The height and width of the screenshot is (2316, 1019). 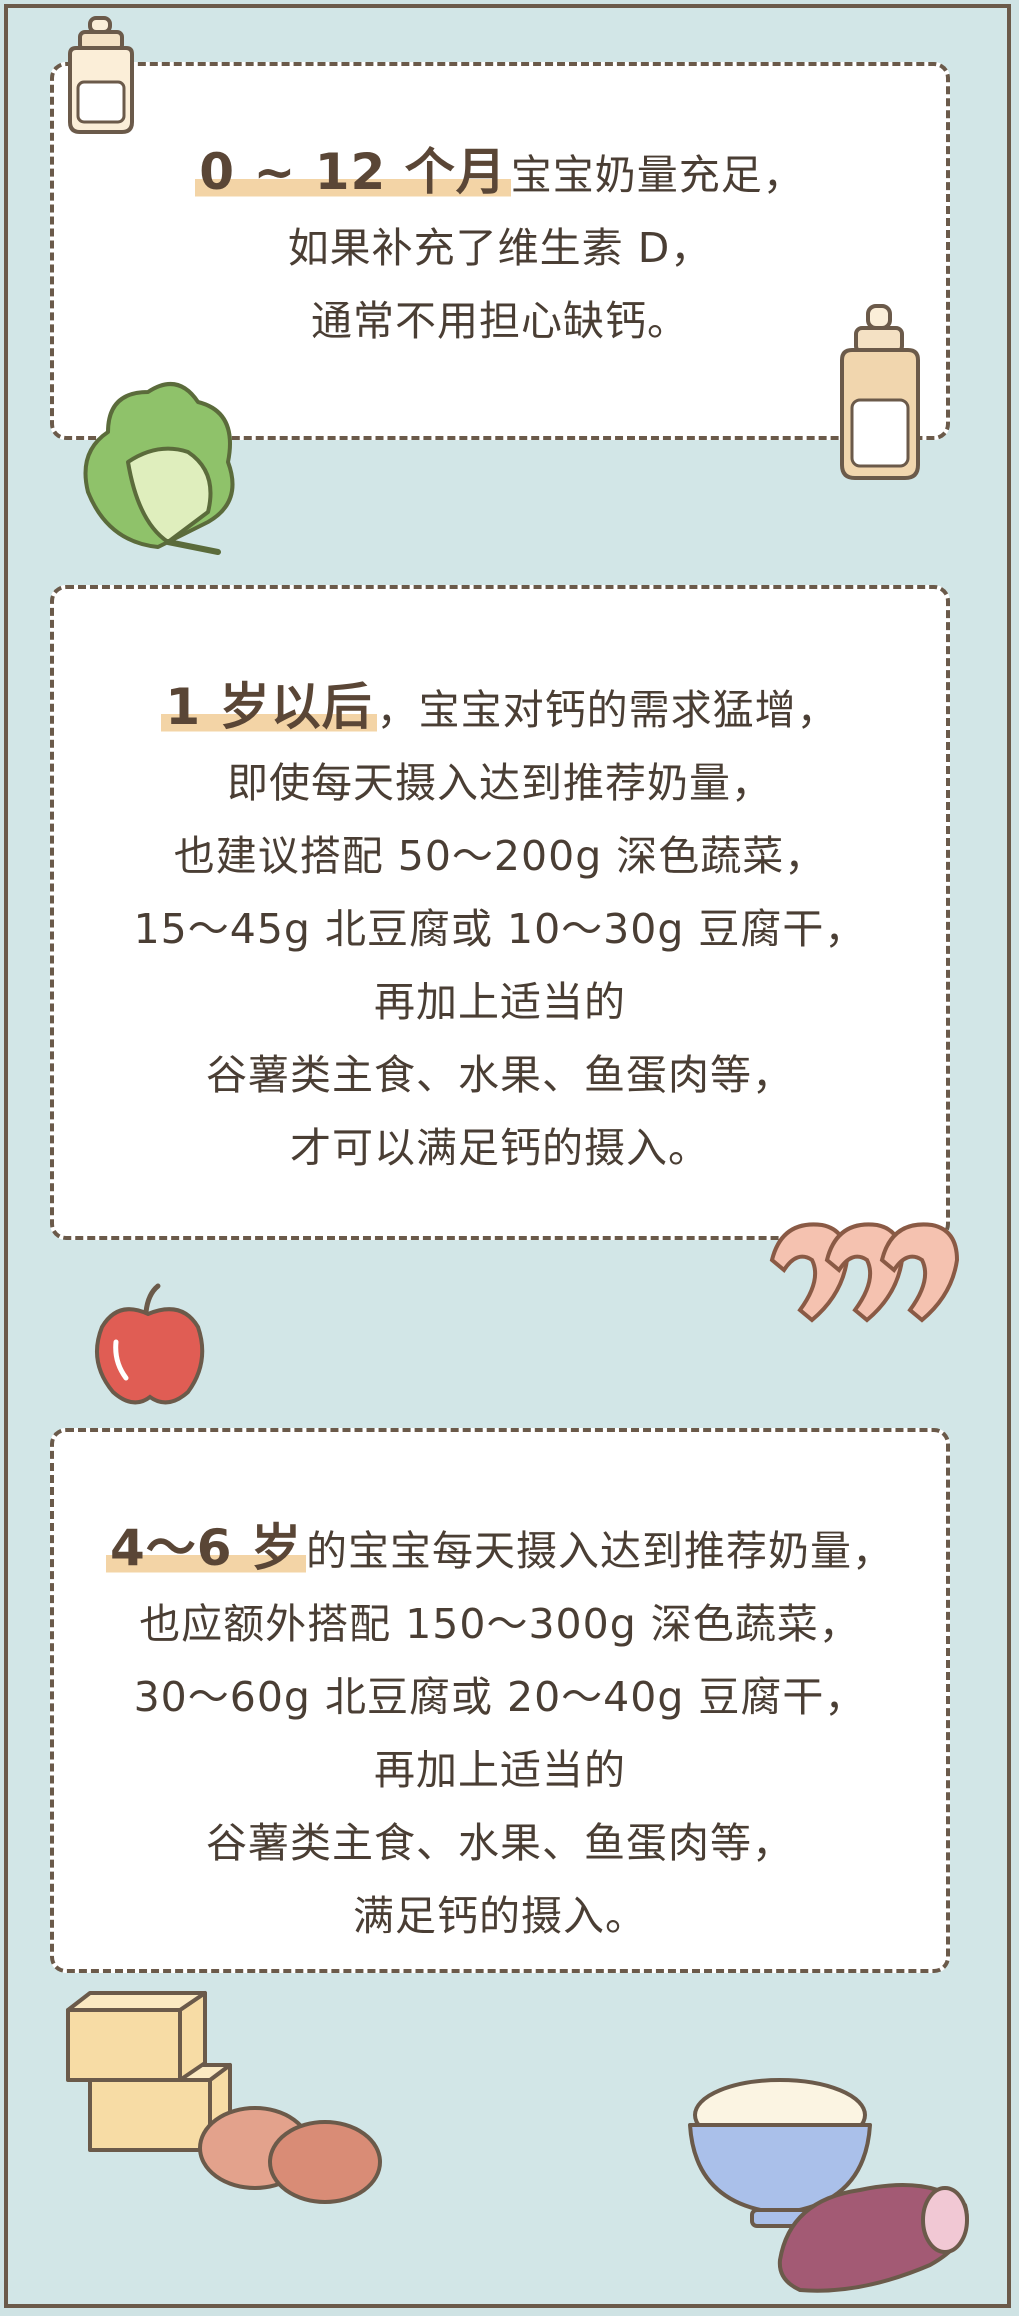 What do you see at coordinates (206, 1548) in the screenshot?
I see `age-highlight: 4～6 岁` at bounding box center [206, 1548].